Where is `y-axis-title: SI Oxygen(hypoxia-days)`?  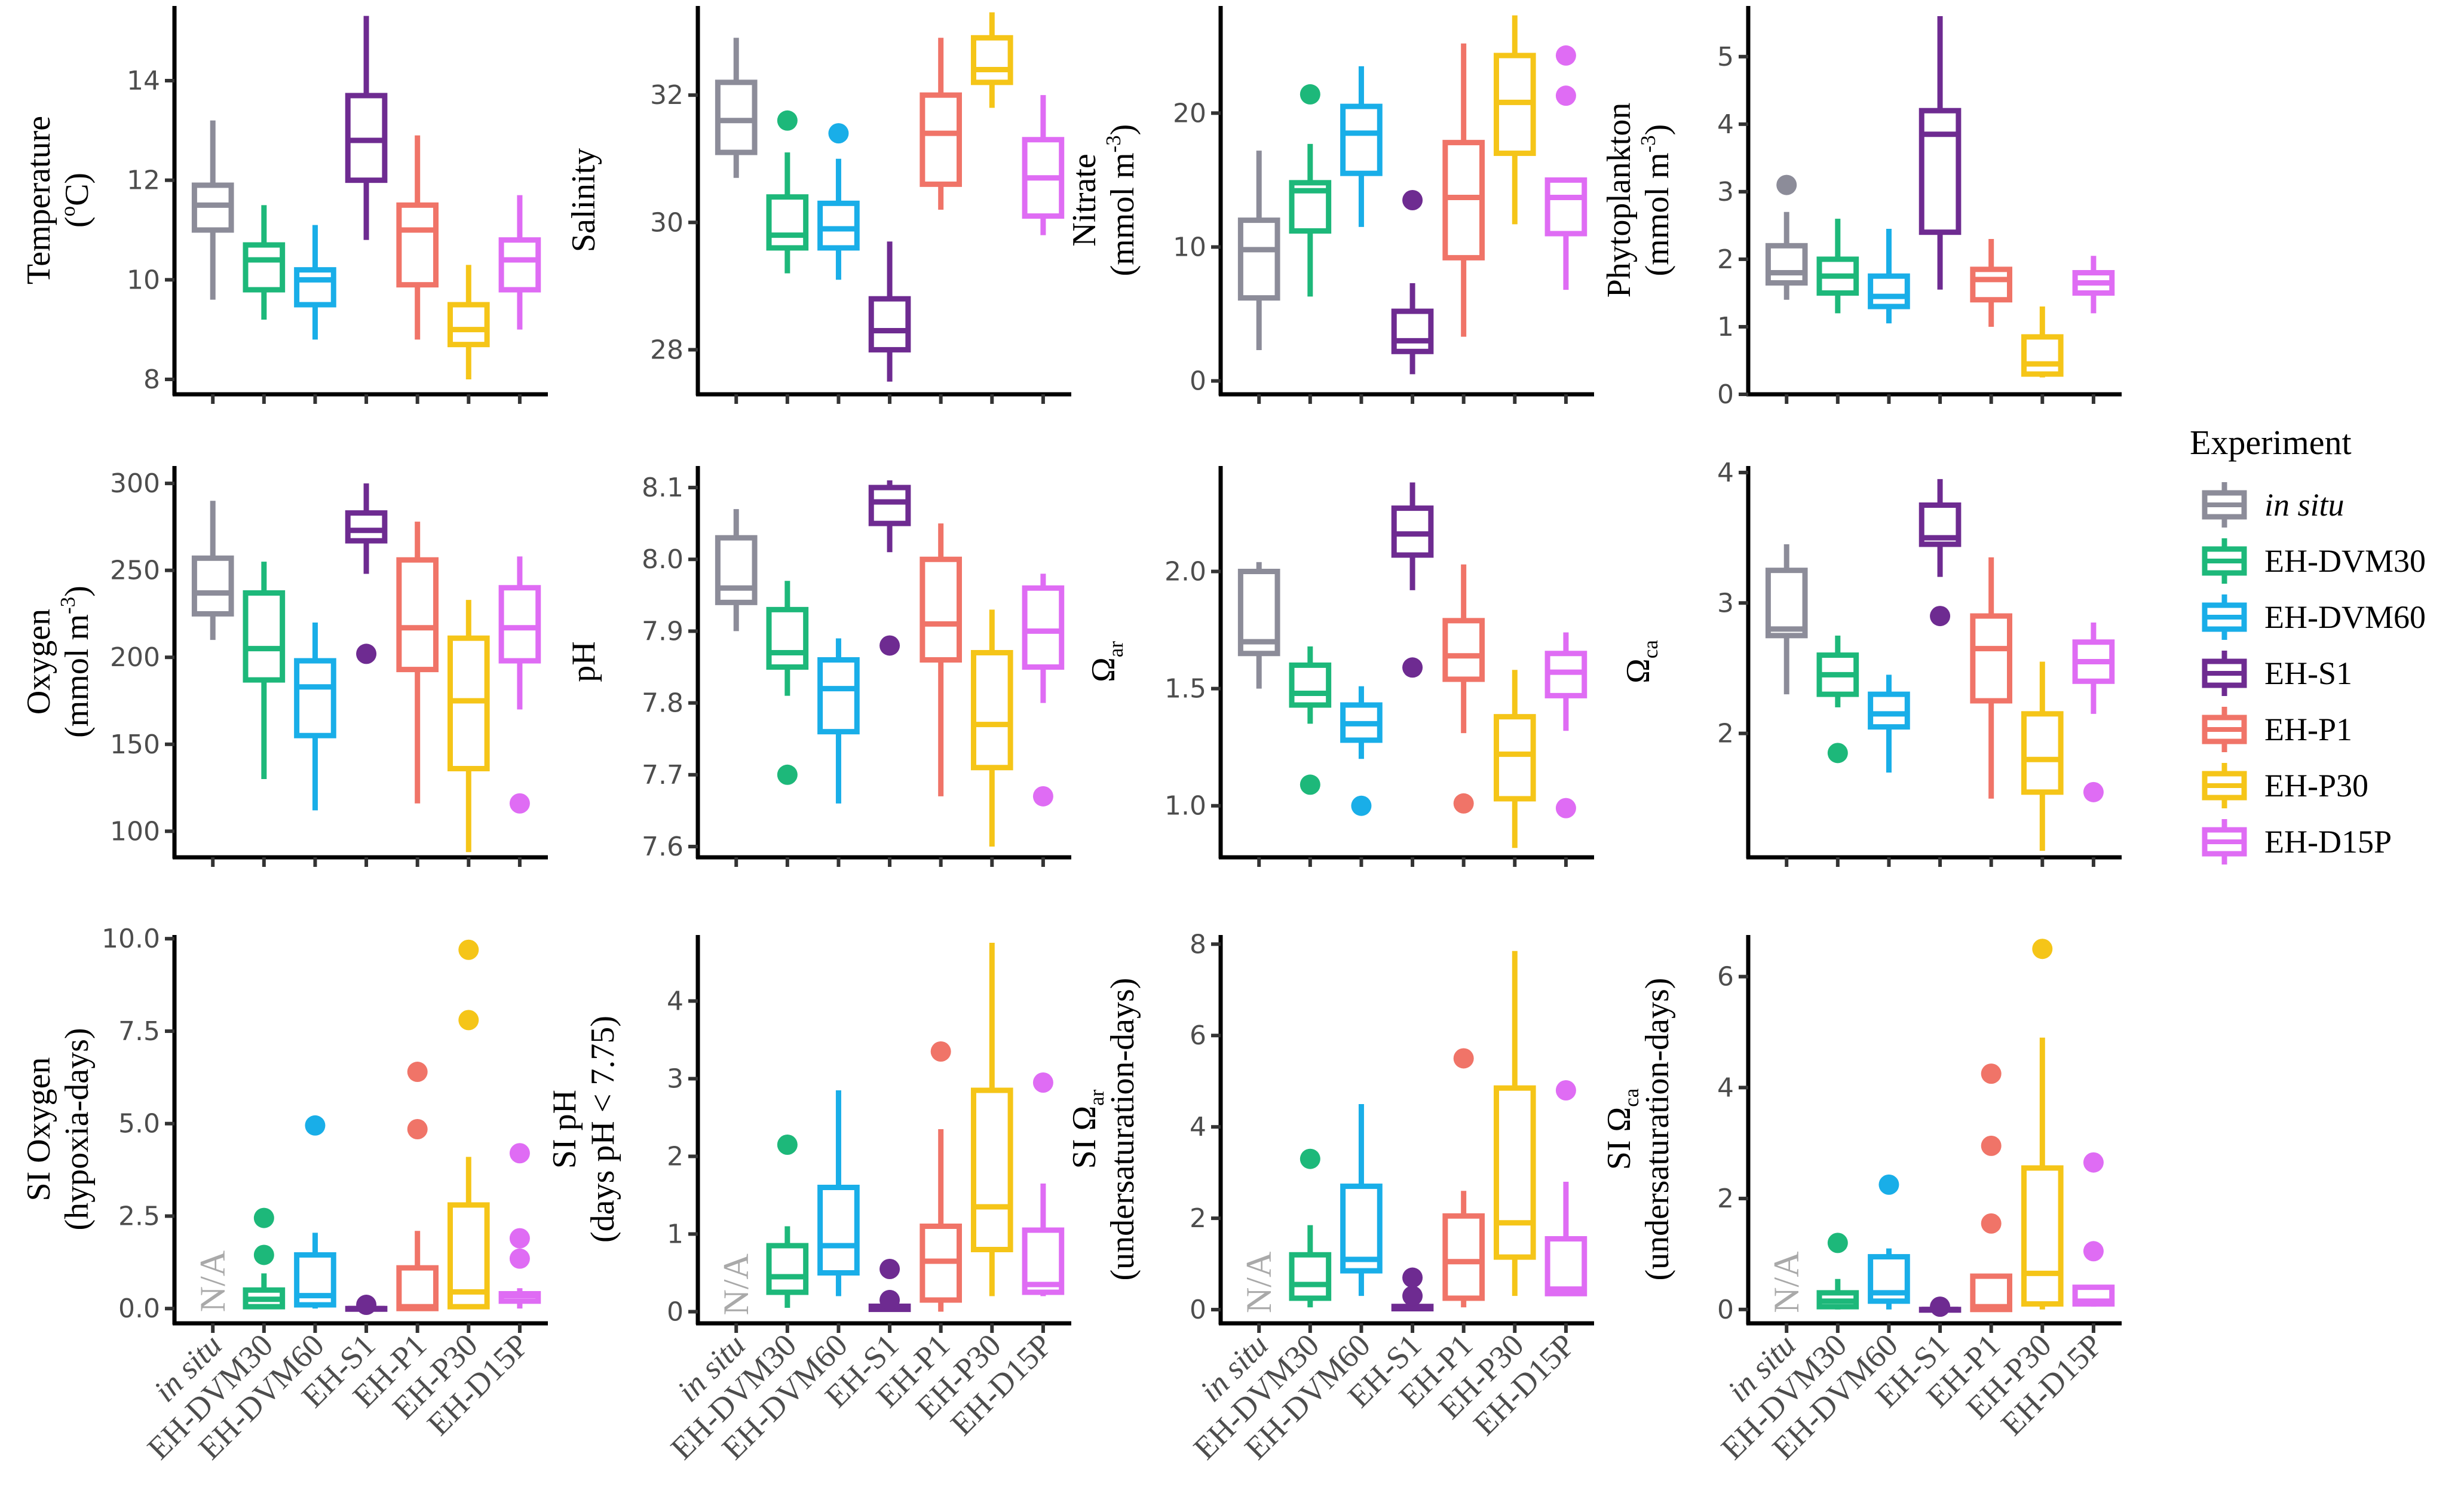
y-axis-title: SI Oxygen(hypoxia-days) is located at coordinates (58, 1129).